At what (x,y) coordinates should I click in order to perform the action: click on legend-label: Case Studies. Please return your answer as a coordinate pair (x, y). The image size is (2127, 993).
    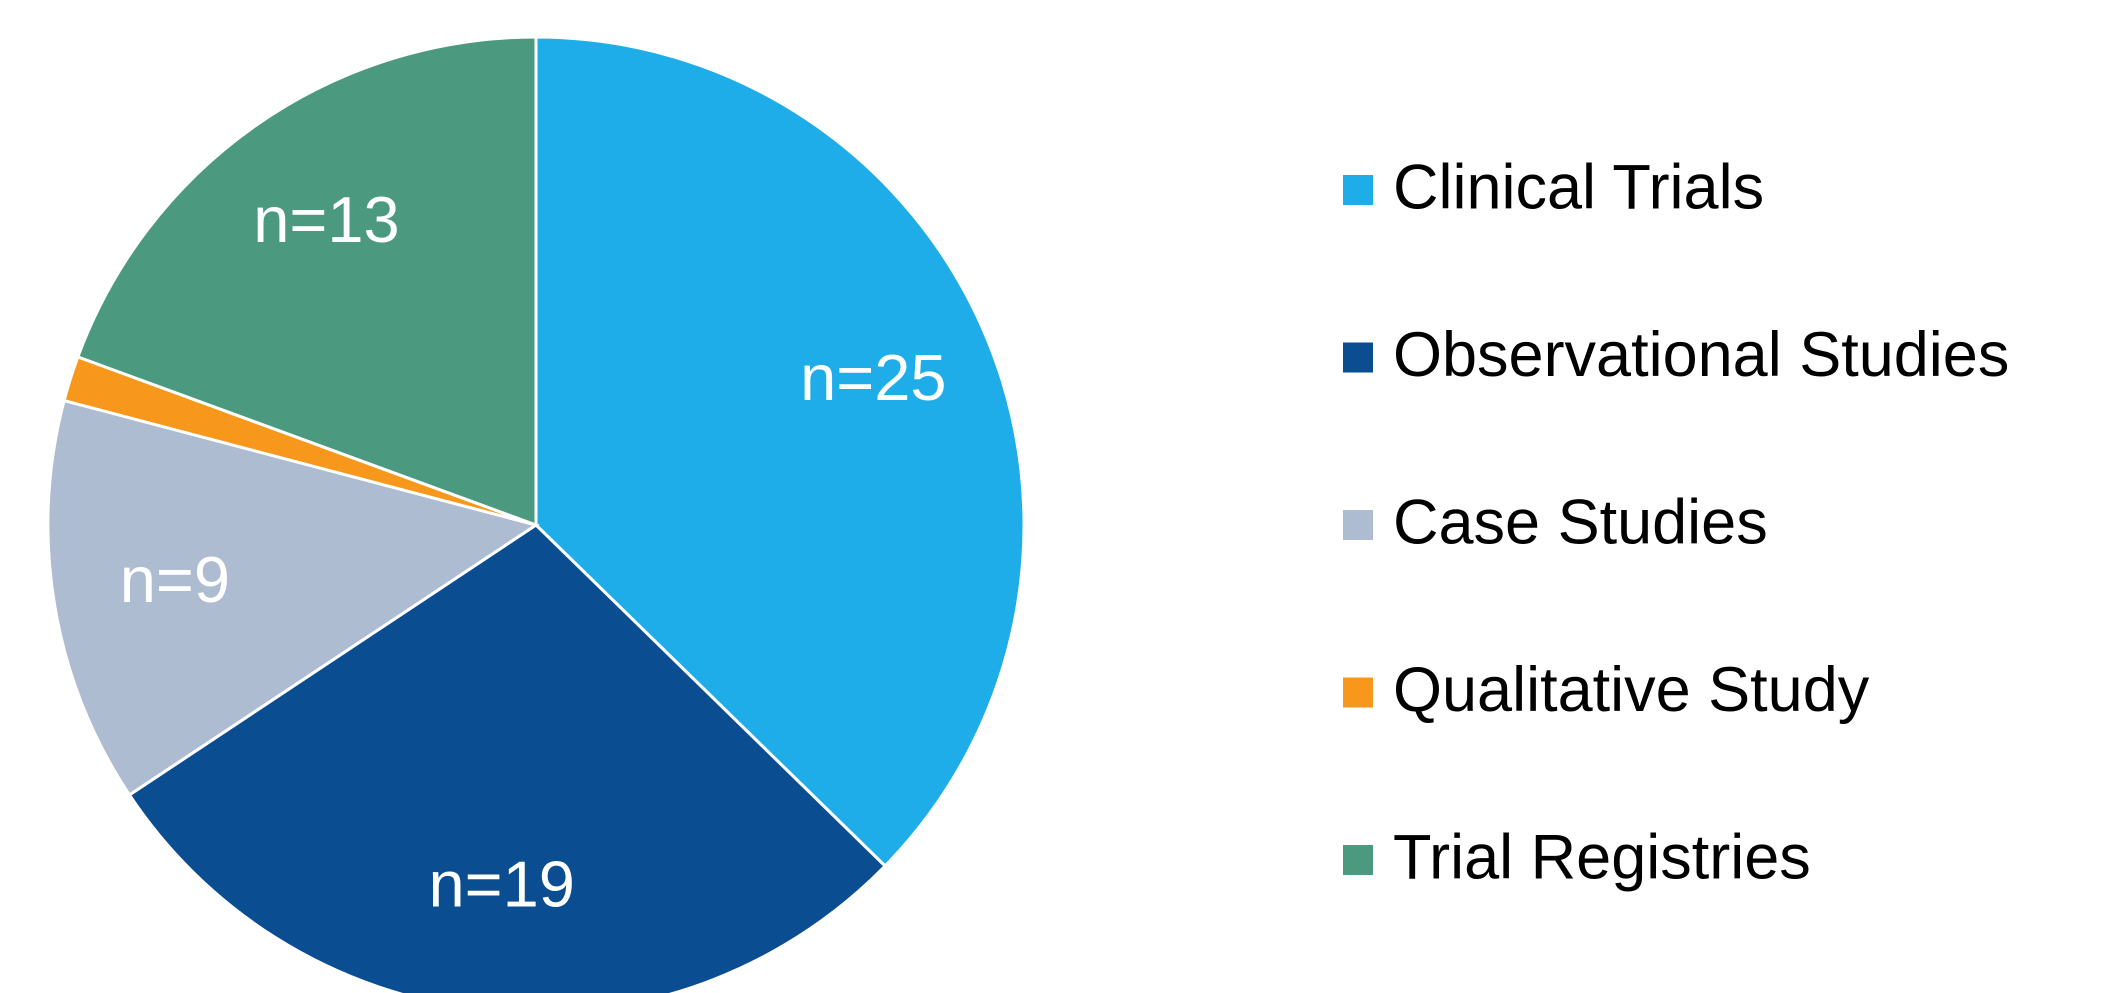
    Looking at the image, I should click on (1580, 523).